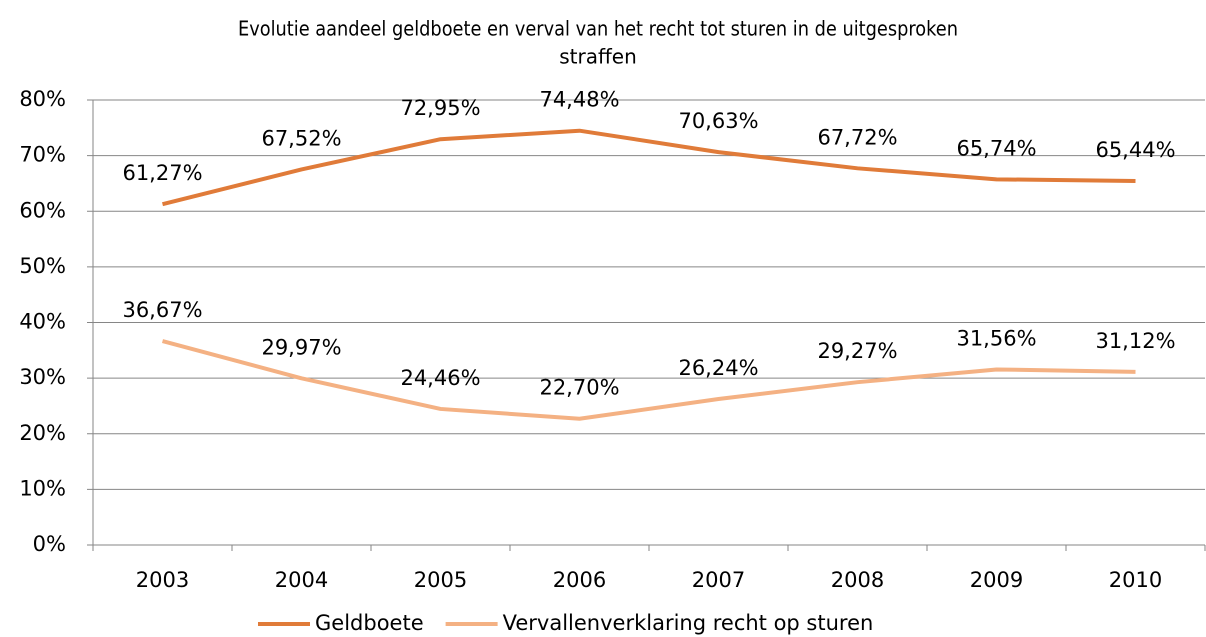  Describe the element at coordinates (857, 351) in the screenshot. I see `data-label: 29,27%` at that location.